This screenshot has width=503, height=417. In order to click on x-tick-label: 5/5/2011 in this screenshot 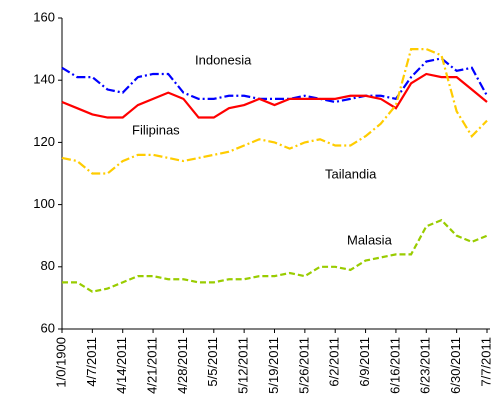, I will do `click(212, 362)`.